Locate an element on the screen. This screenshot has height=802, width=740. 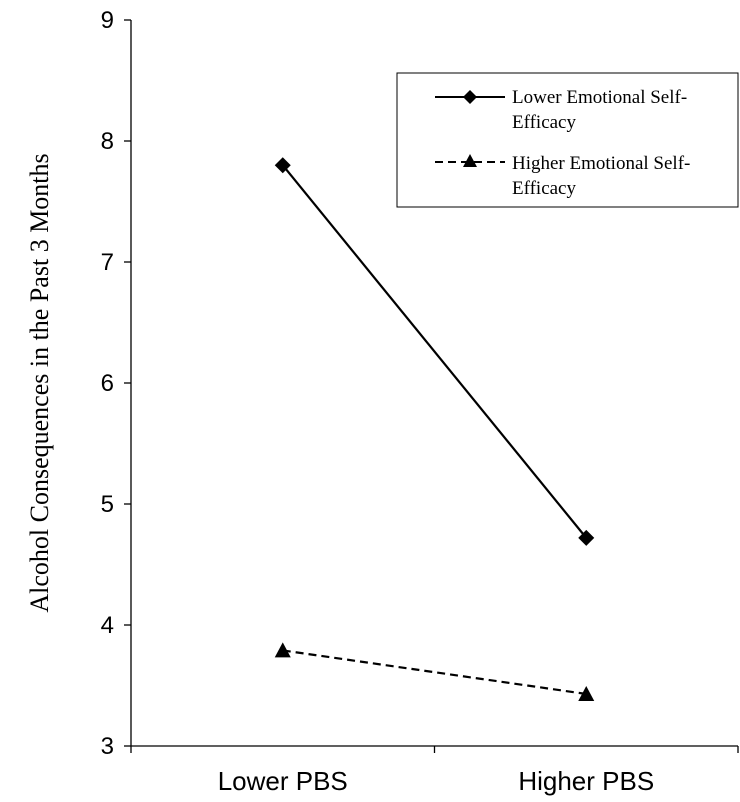
legend-box is located at coordinates (567, 140).